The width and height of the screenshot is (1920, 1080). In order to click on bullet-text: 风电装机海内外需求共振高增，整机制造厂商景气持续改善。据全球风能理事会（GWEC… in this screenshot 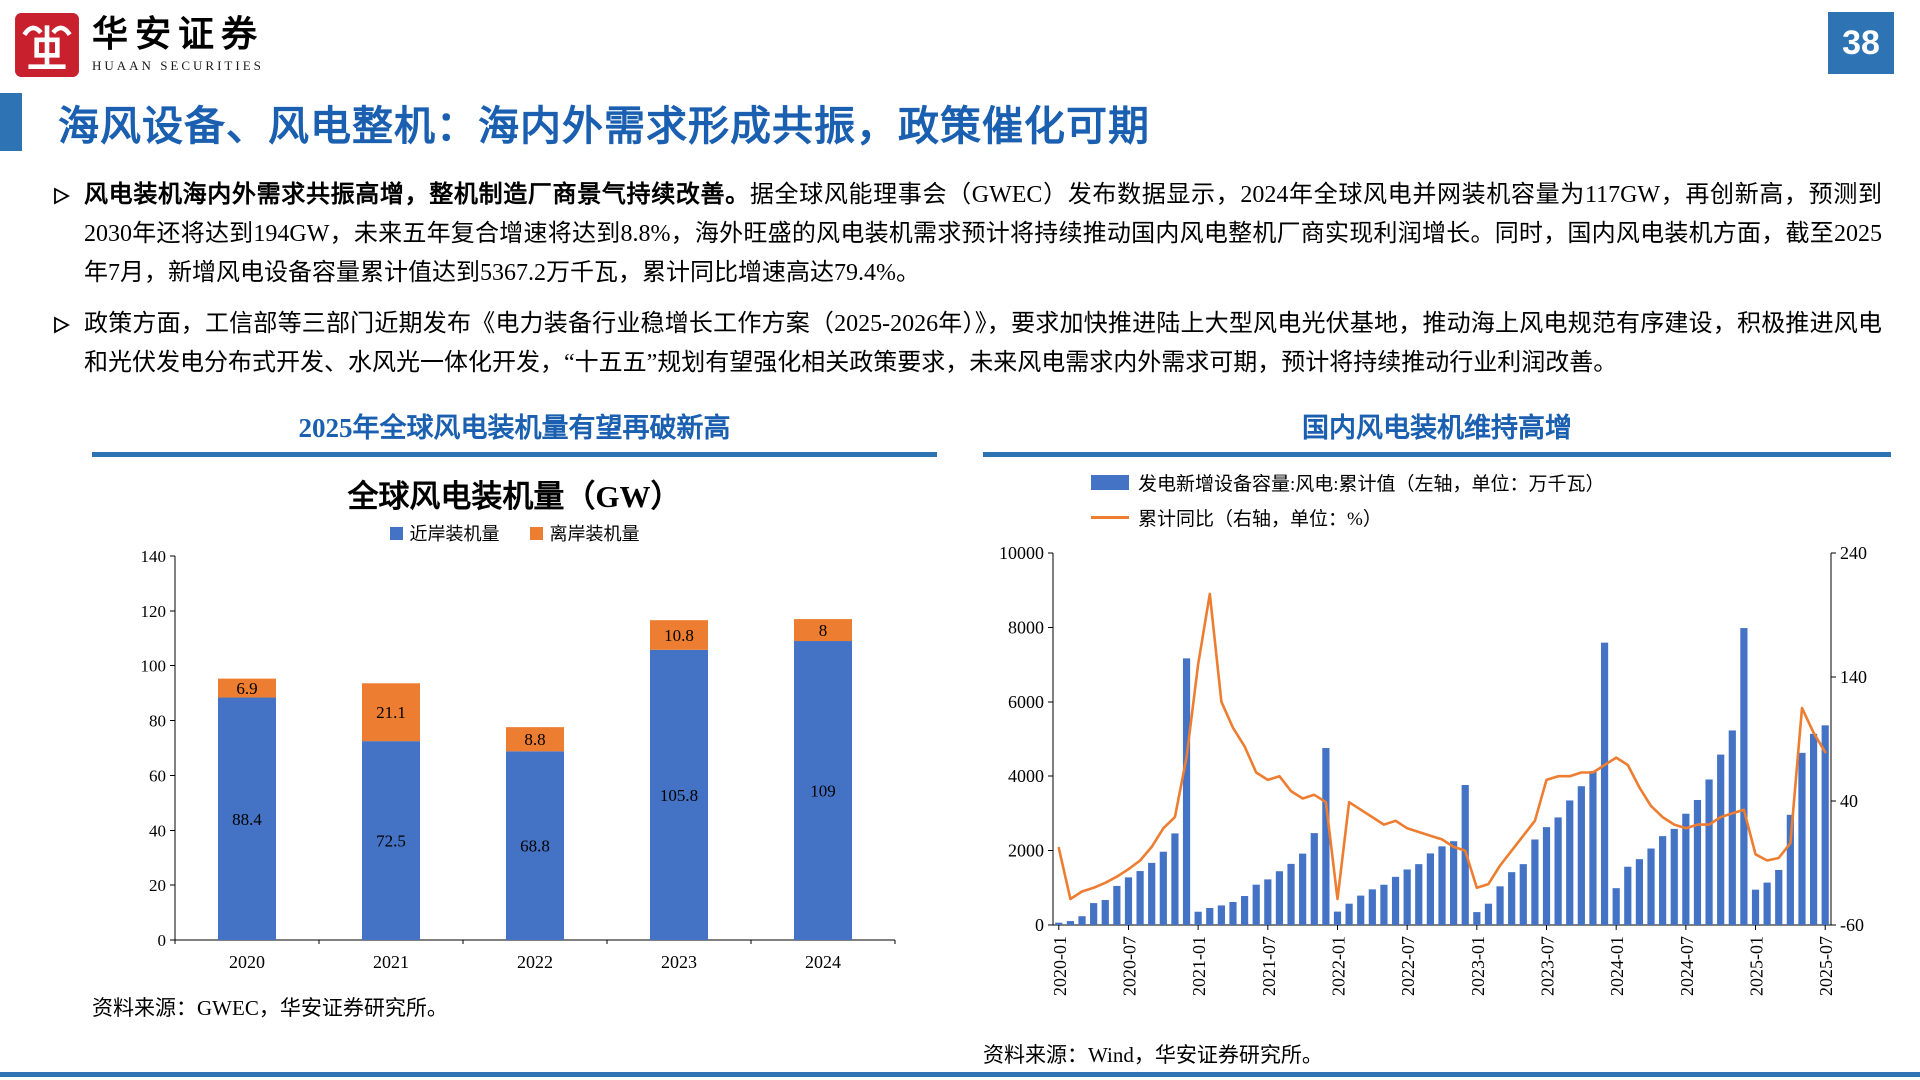, I will do `click(983, 234)`.